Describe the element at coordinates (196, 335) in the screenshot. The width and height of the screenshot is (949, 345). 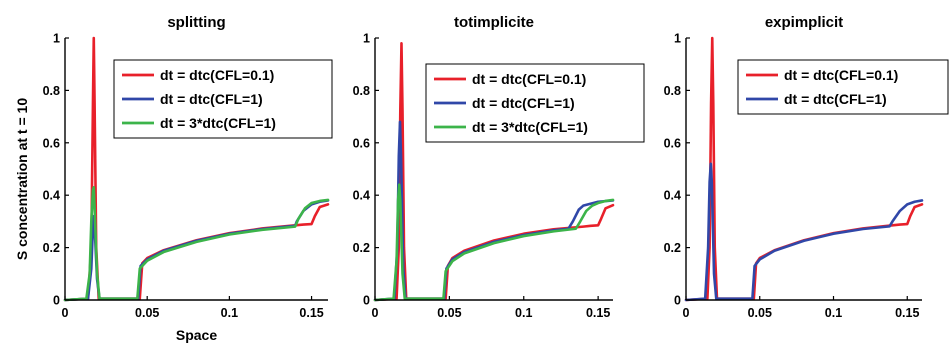
I see `x-axis-label: Space` at that location.